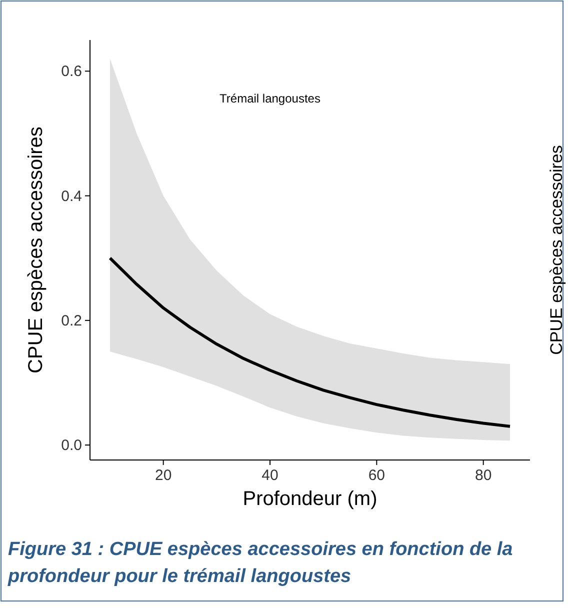 Image resolution: width=572 pixels, height=610 pixels. I want to click on x-axis-title: Profondeur (m), so click(310, 499).